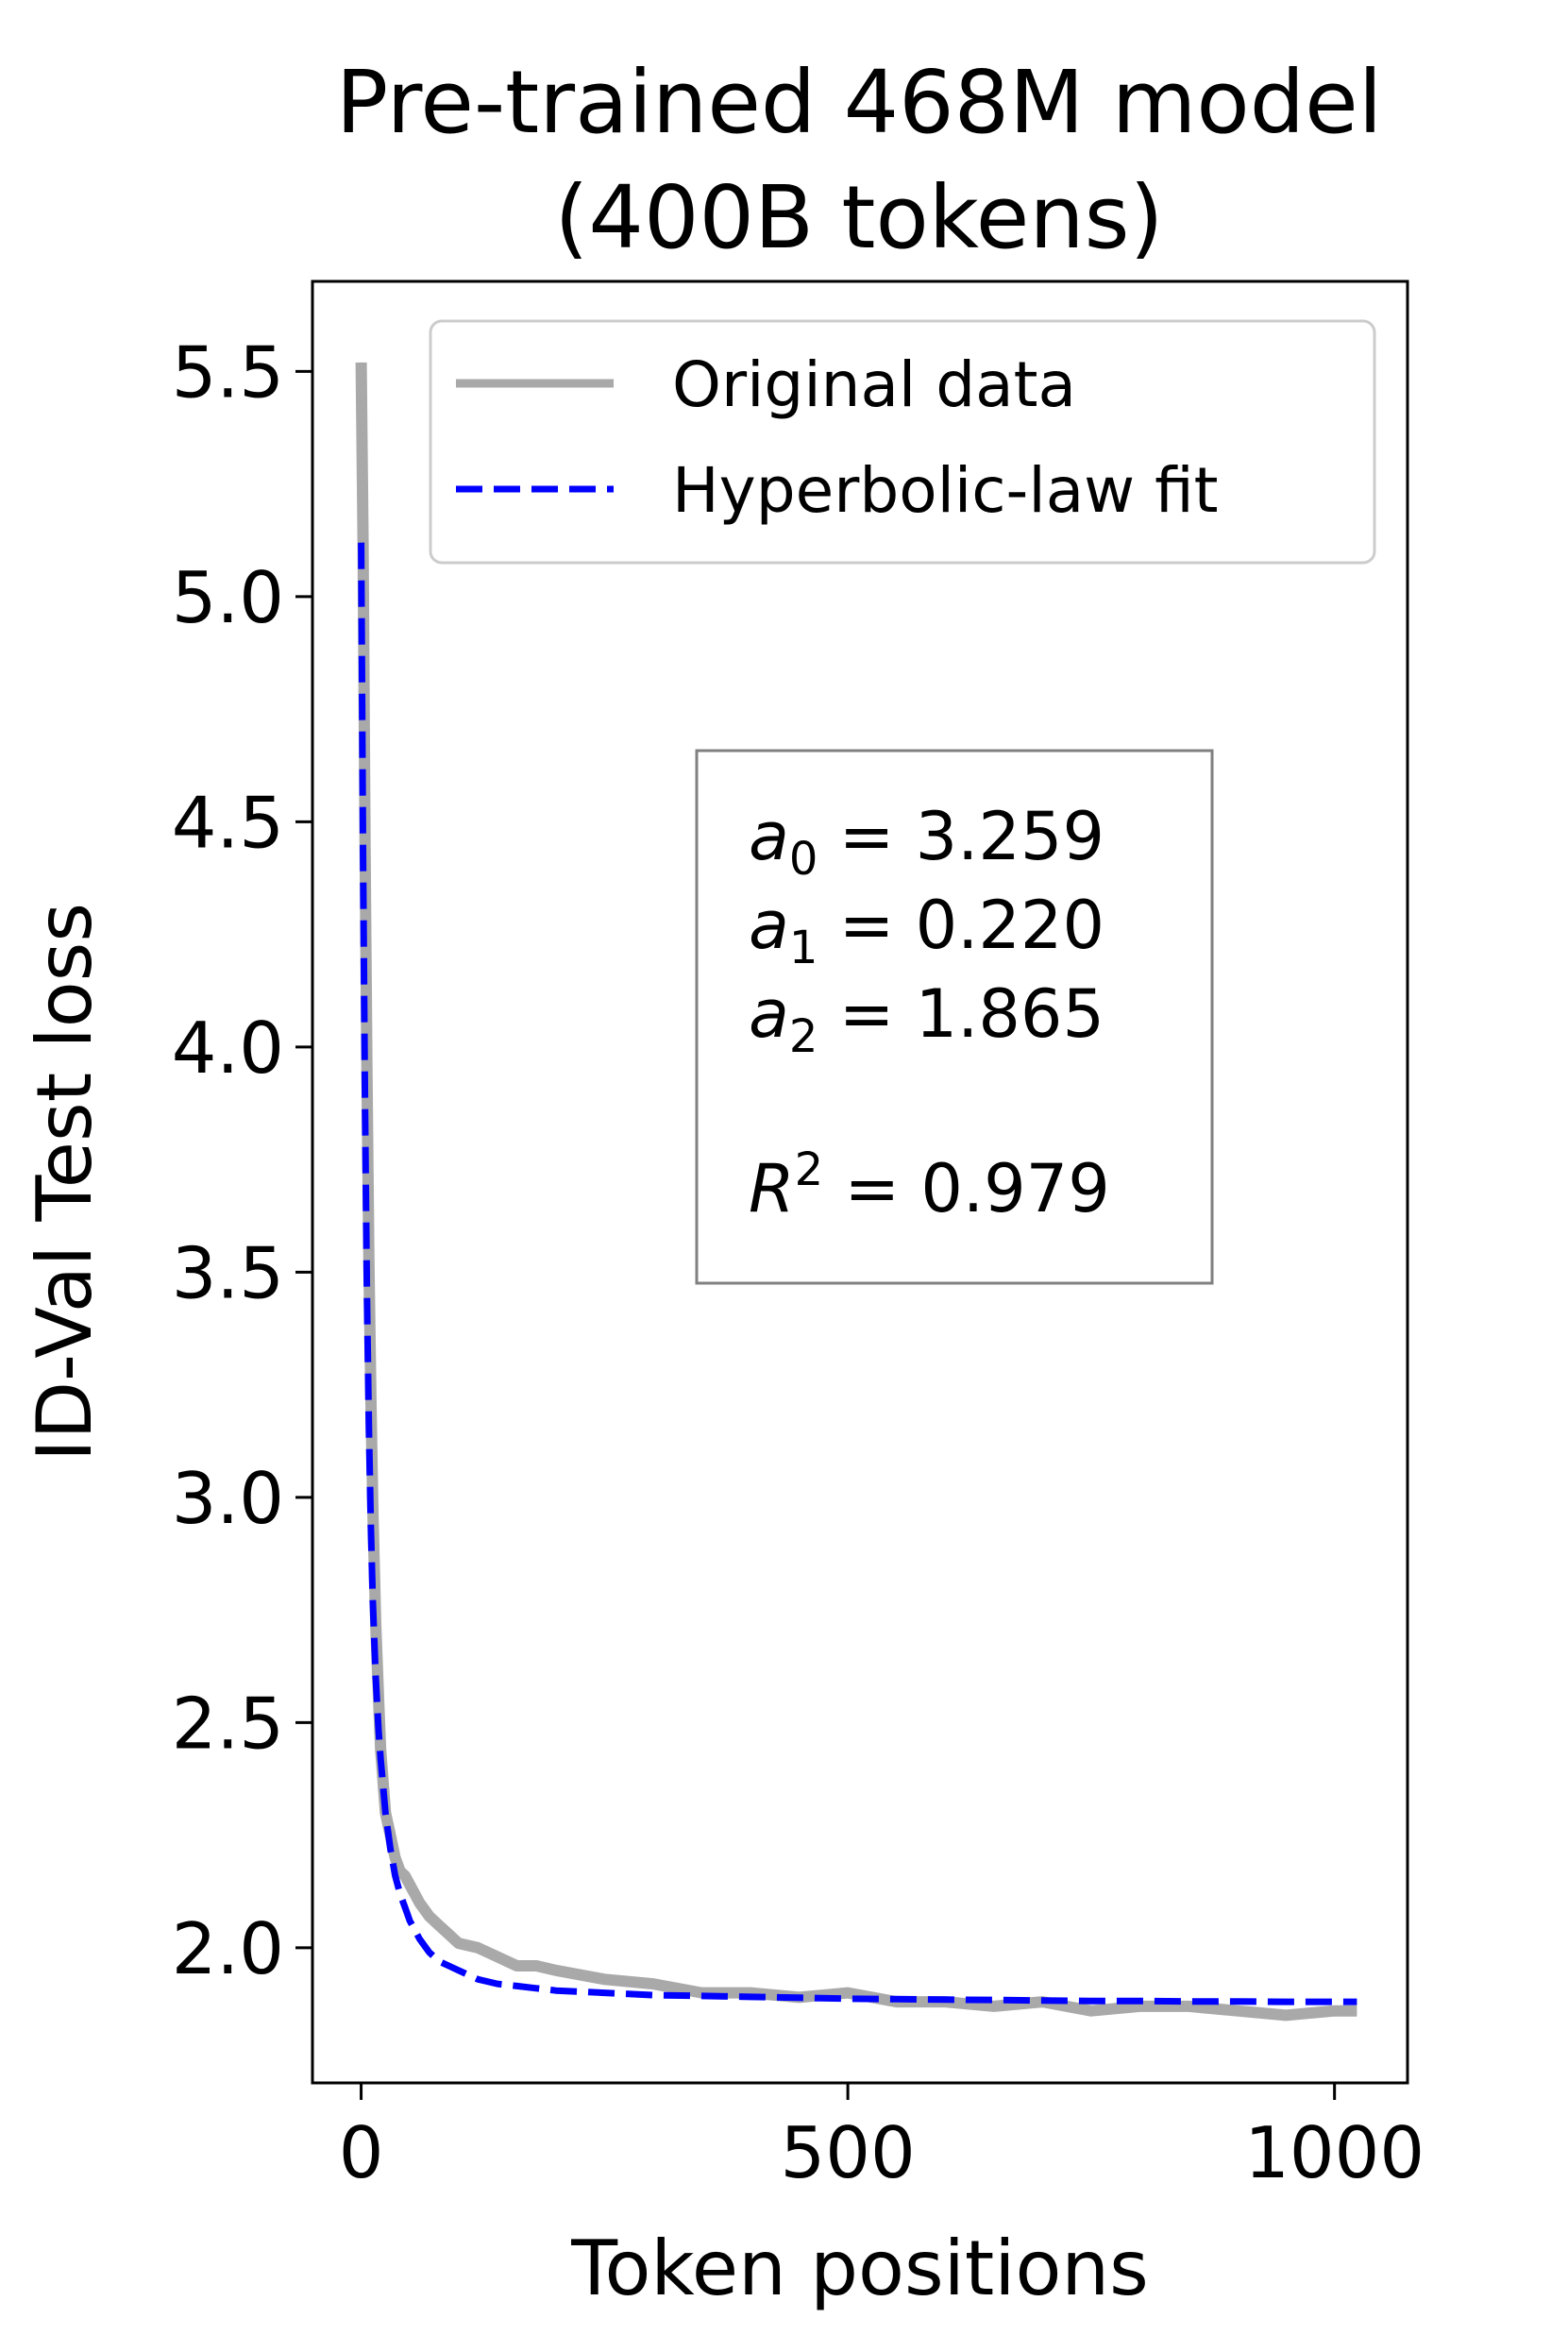 The height and width of the screenshot is (2352, 1568). I want to click on x-tick-label: 0, so click(362, 2152).